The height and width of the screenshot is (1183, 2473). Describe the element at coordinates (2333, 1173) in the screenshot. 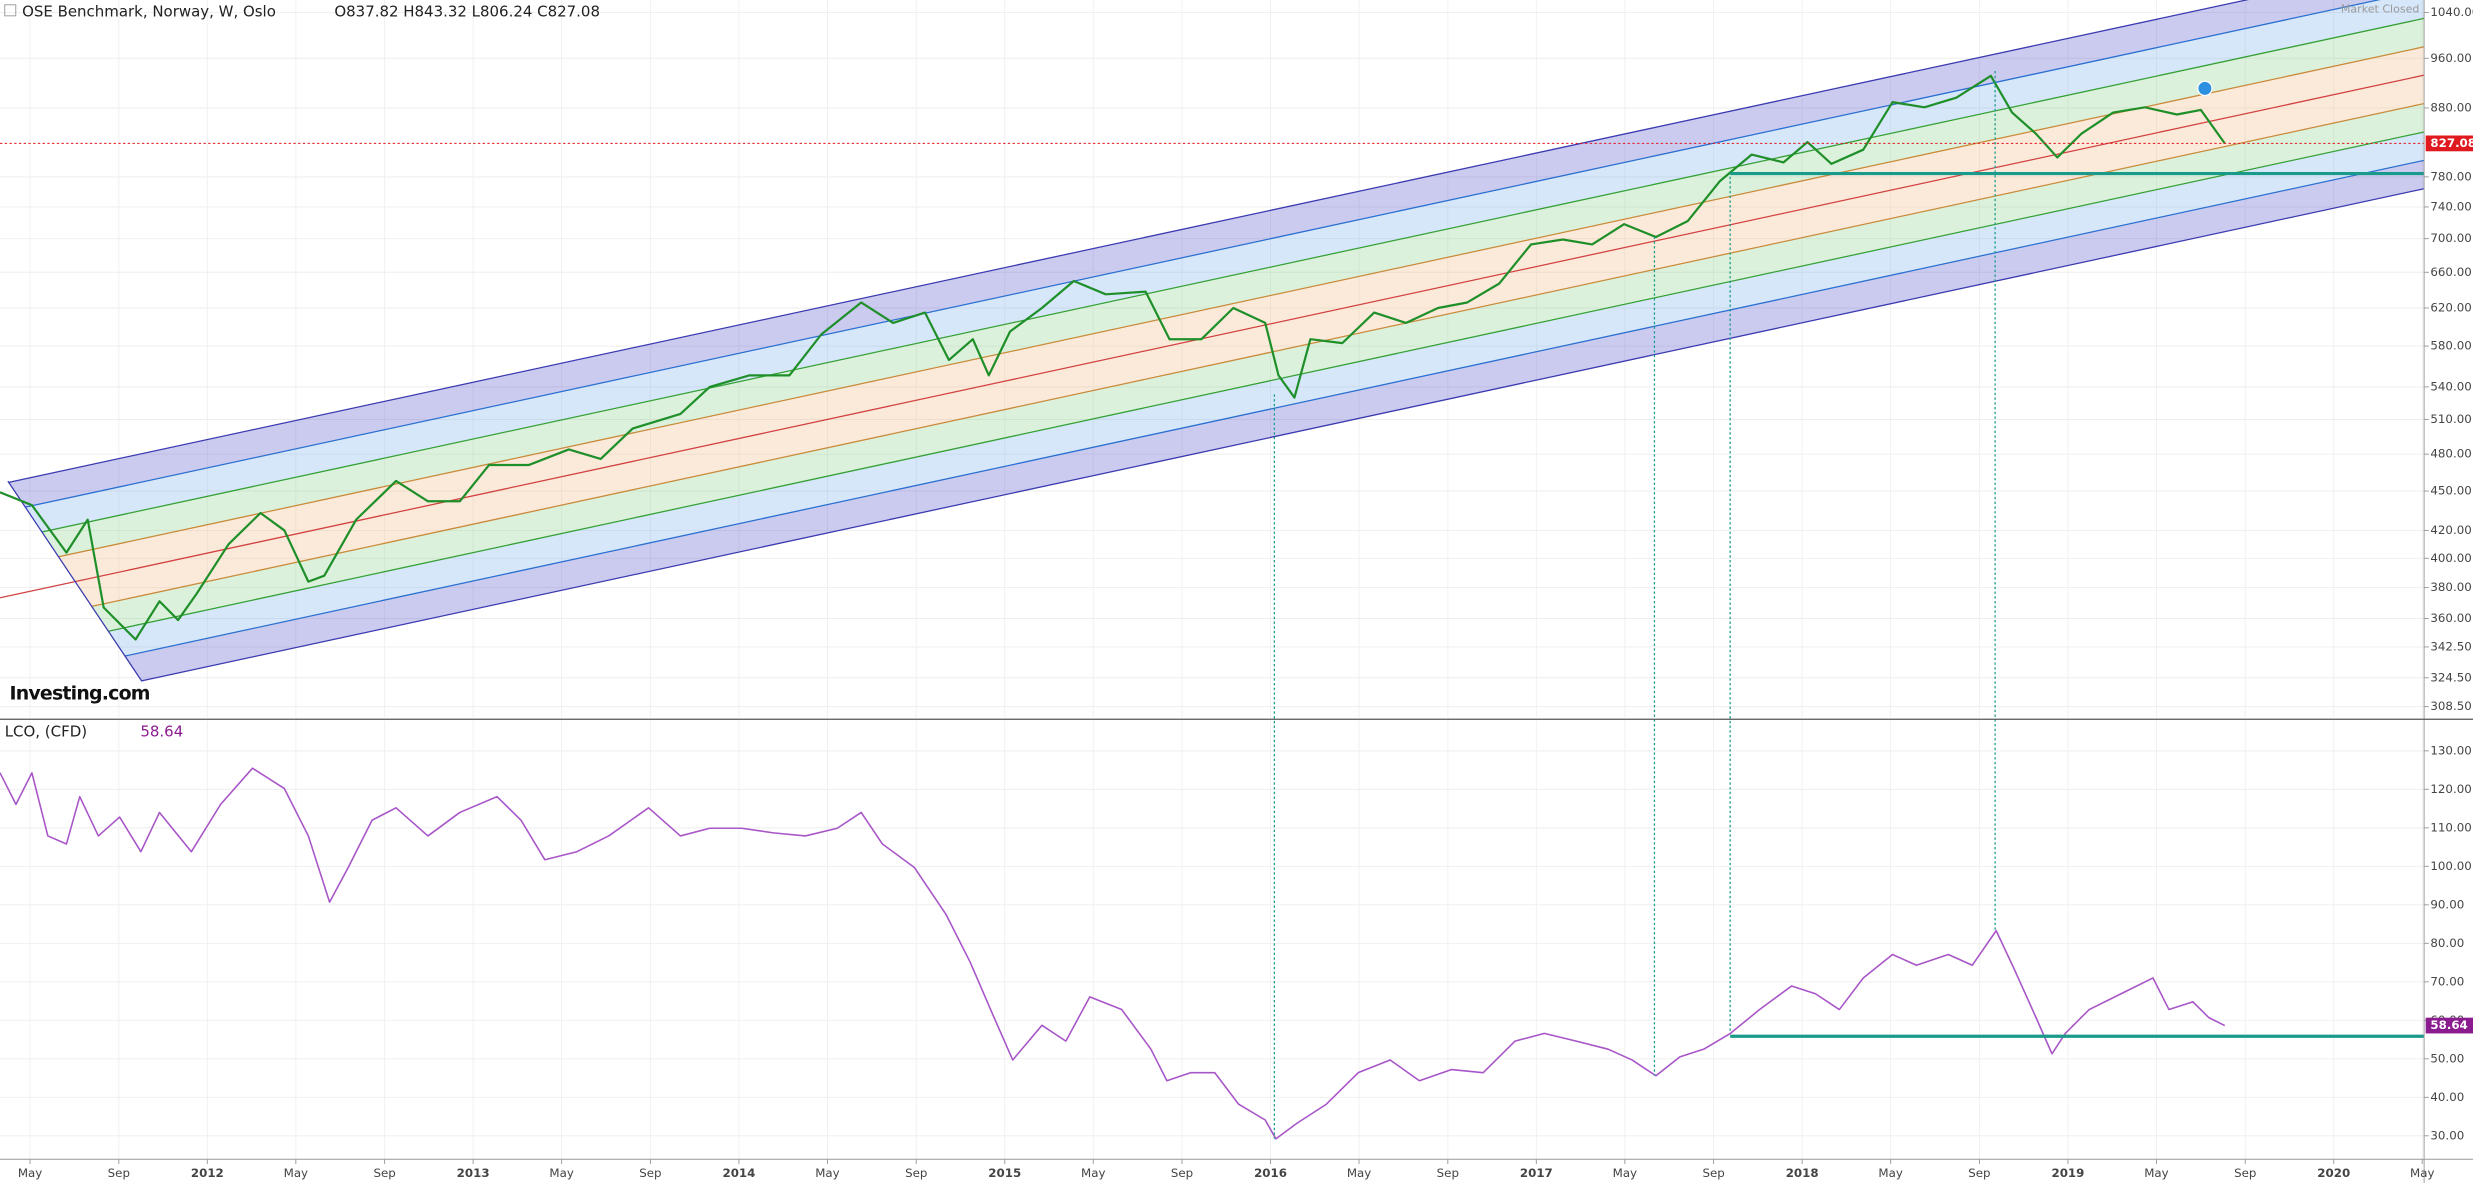

I see `x-tick-label: 2020` at that location.